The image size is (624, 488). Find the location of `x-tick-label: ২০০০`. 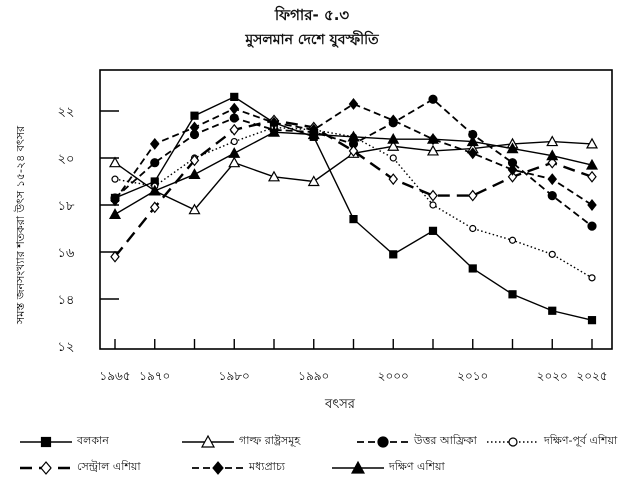

x-tick-label: ২০০০ is located at coordinates (393, 376).